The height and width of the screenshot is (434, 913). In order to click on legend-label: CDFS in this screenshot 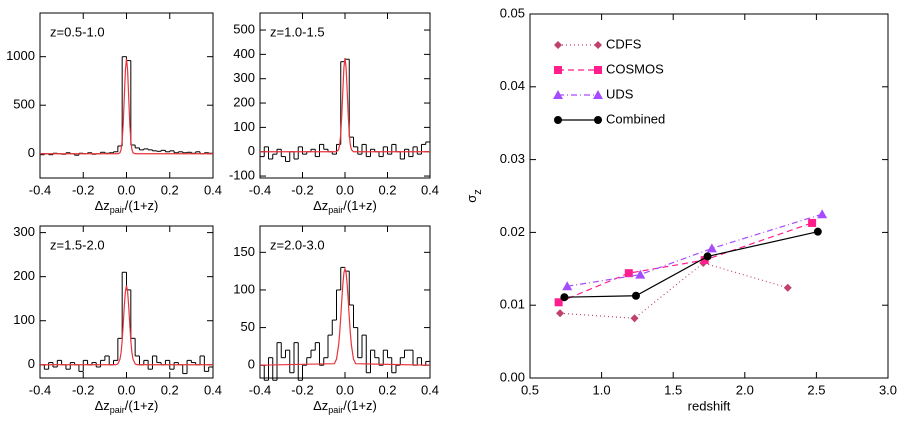, I will do `click(624, 43)`.